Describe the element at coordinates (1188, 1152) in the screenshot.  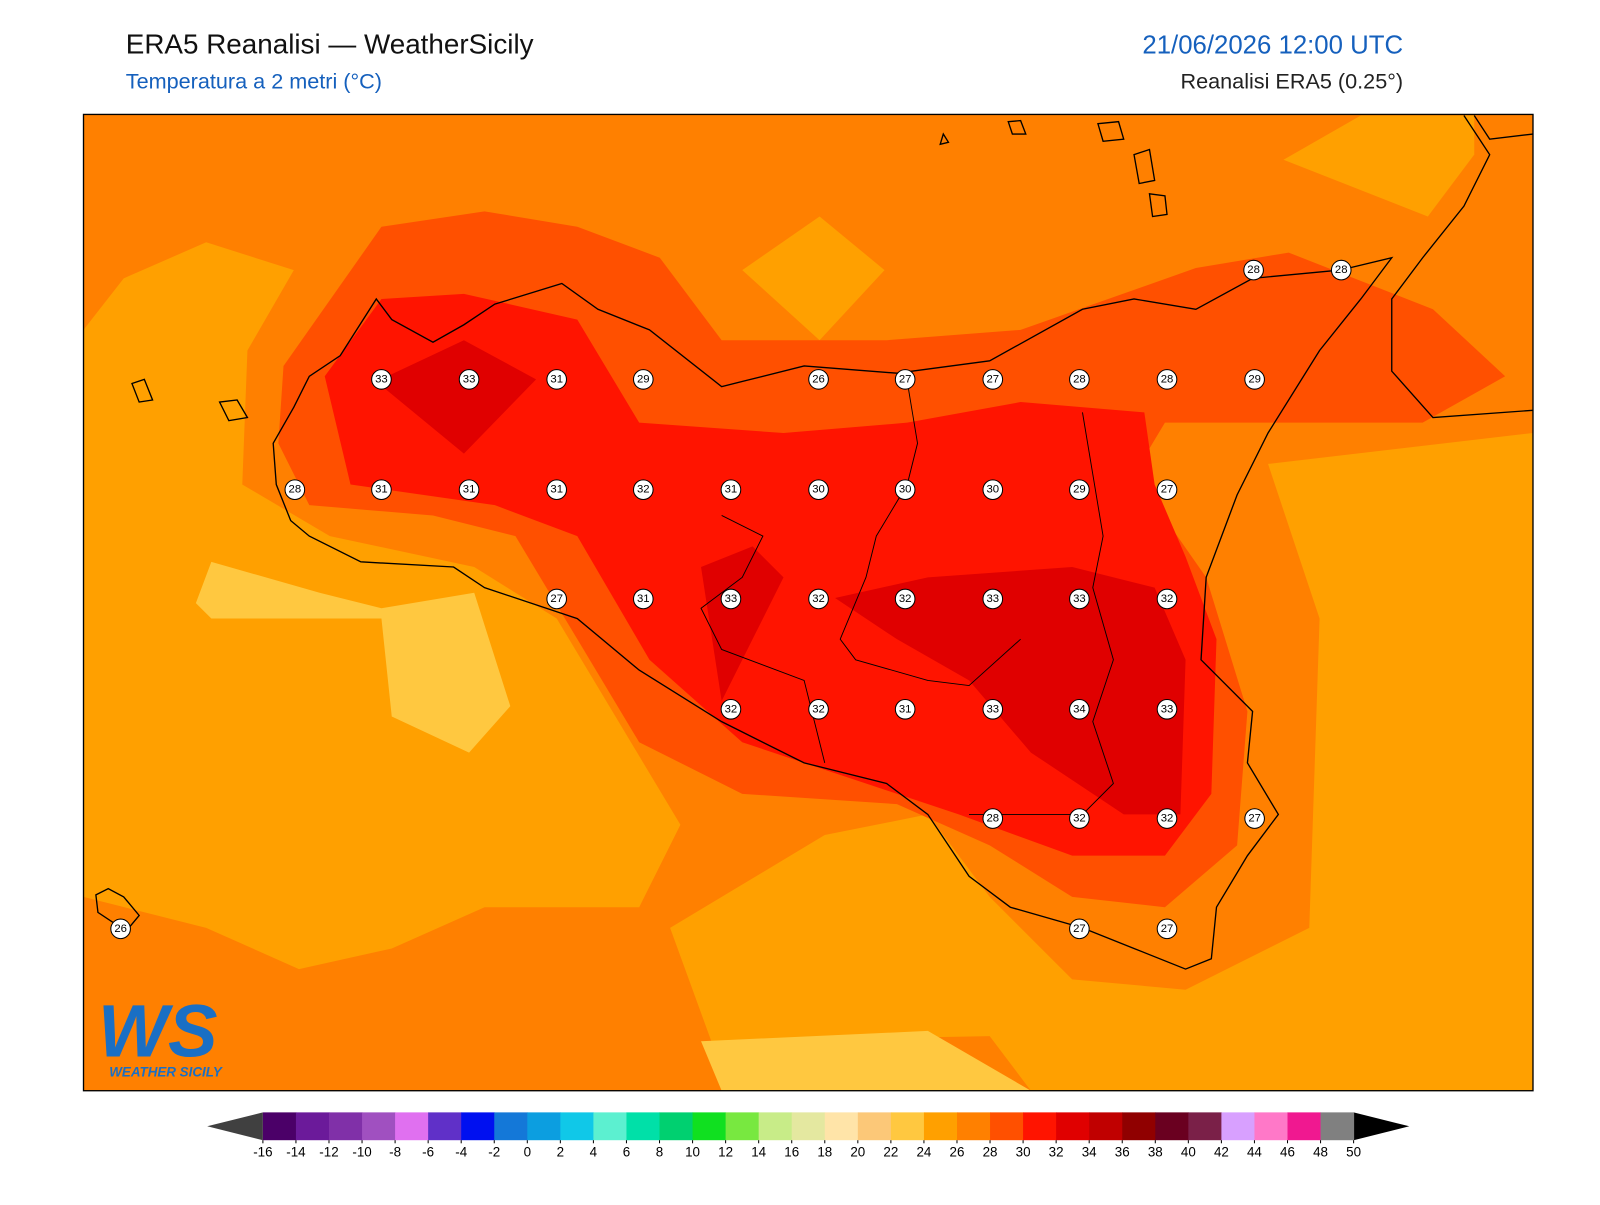
I see `colorbar-tick-label: 40` at that location.